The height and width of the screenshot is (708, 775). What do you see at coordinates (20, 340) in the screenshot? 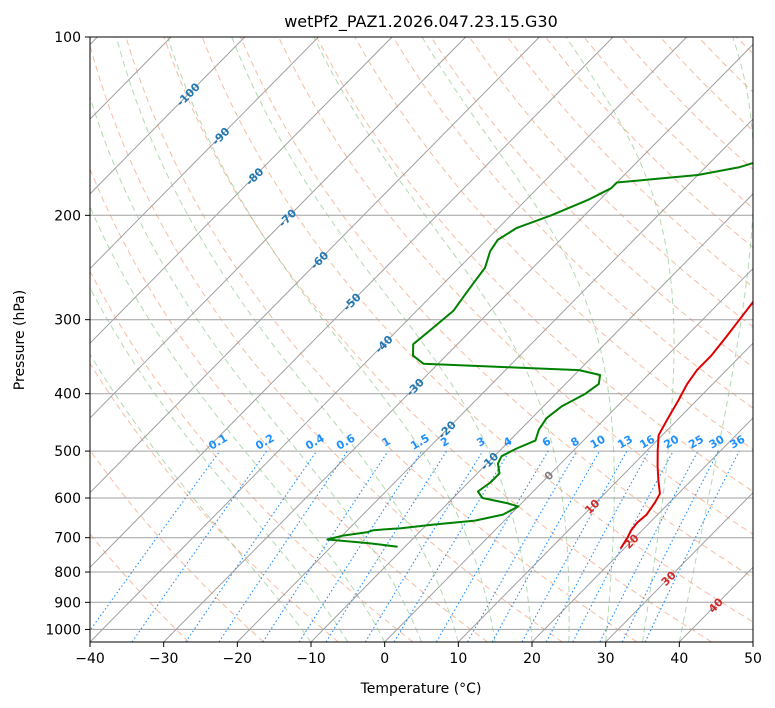
I see `y-axis-label: Pressure (hPa)` at bounding box center [20, 340].